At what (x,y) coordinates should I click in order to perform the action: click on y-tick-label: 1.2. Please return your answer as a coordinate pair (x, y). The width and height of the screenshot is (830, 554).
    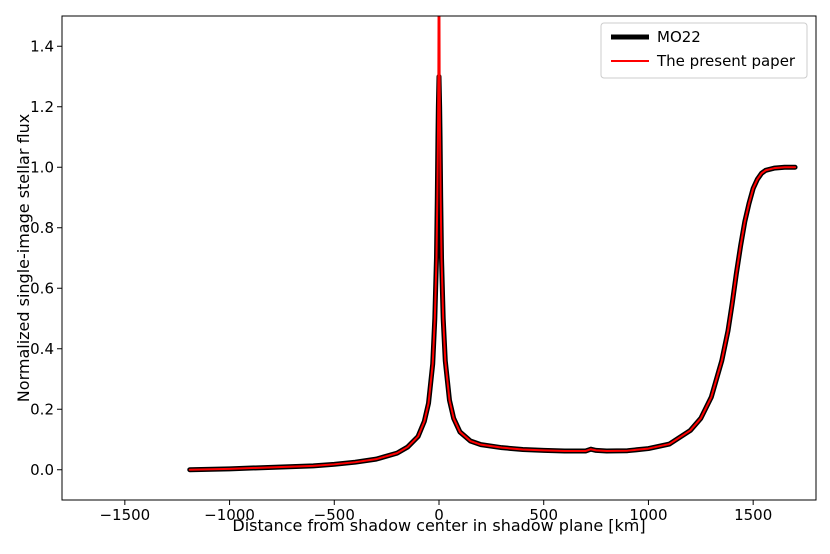
    Looking at the image, I should click on (42, 107).